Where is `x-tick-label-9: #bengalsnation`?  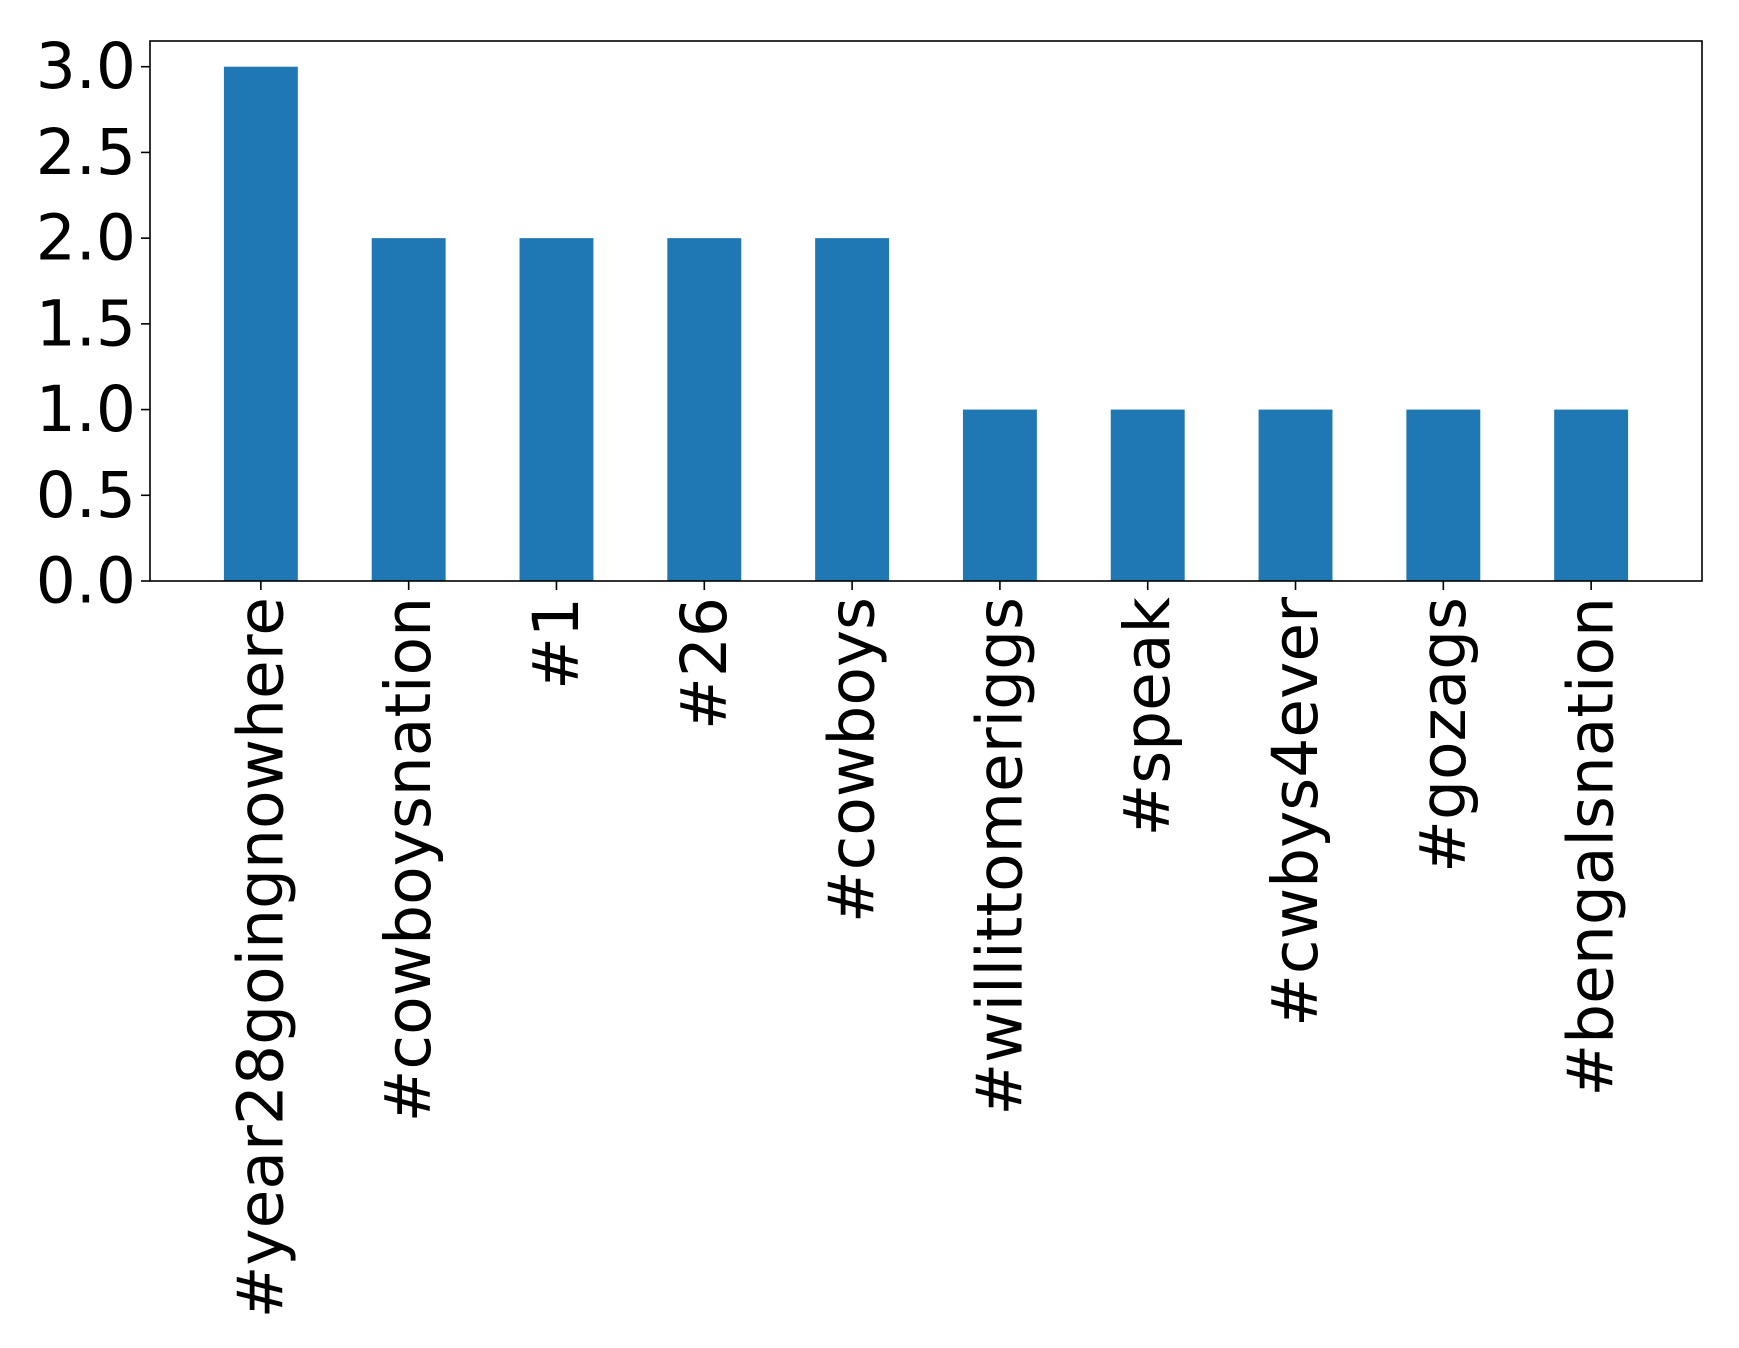
x-tick-label-9: #bengalsnation is located at coordinates (1591, 847).